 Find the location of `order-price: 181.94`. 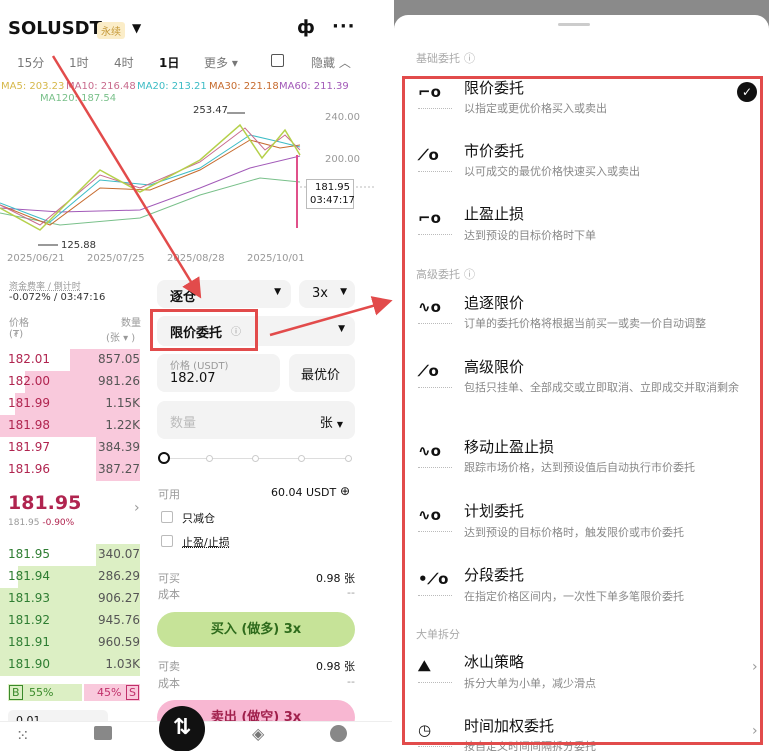

order-price: 181.94 is located at coordinates (29, 576).